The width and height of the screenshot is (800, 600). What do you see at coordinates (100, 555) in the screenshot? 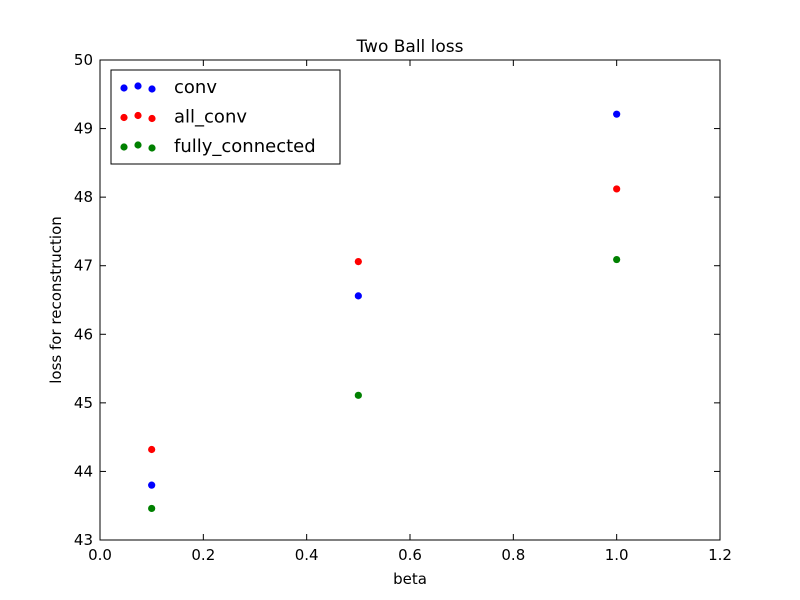
I see `x-tick-label: 0.0` at bounding box center [100, 555].